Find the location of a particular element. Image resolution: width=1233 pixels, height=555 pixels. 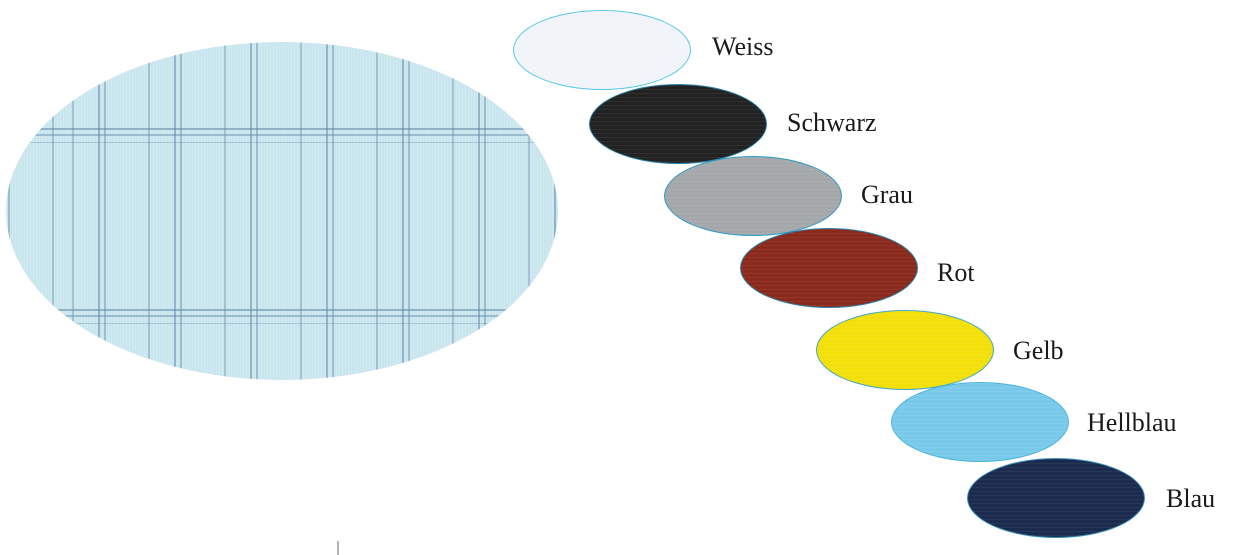

swatch-weiss is located at coordinates (602, 50).